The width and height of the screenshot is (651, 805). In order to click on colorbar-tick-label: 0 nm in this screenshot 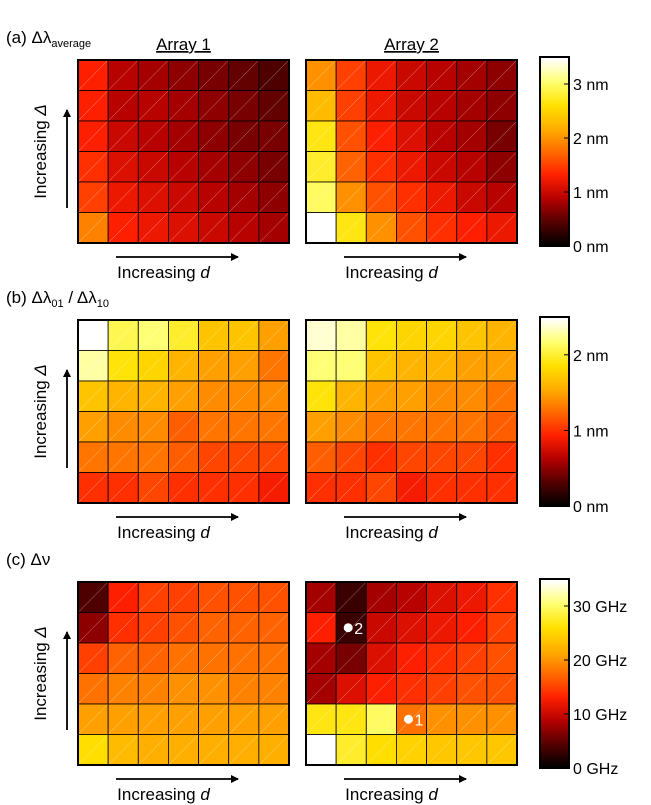, I will do `click(591, 247)`.